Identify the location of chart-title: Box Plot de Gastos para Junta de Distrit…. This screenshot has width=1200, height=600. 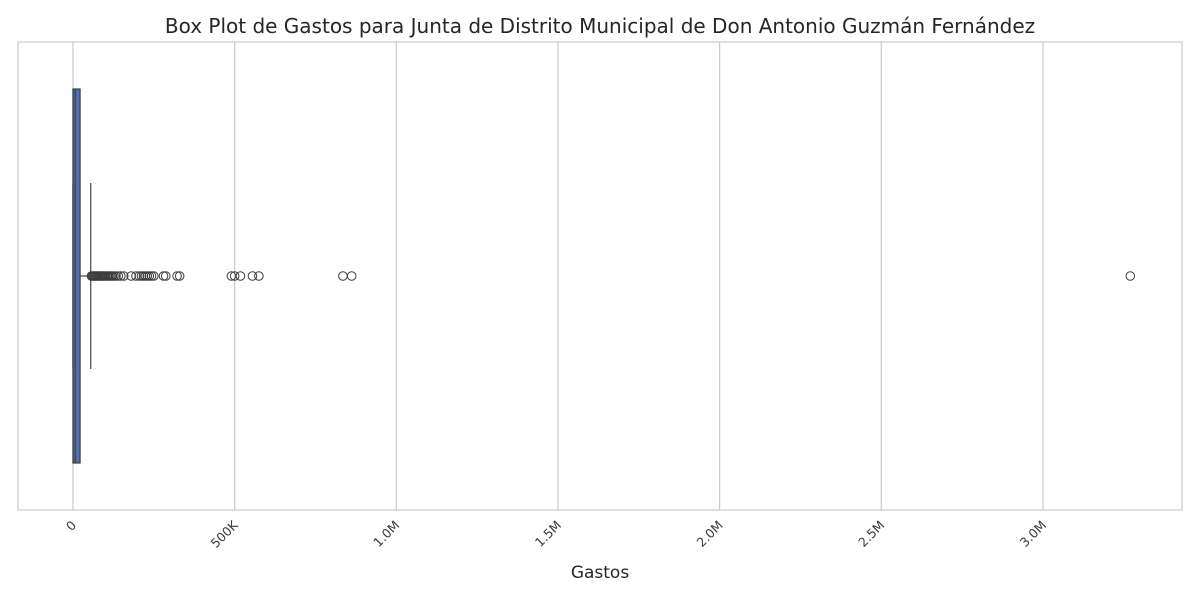
(600, 26).